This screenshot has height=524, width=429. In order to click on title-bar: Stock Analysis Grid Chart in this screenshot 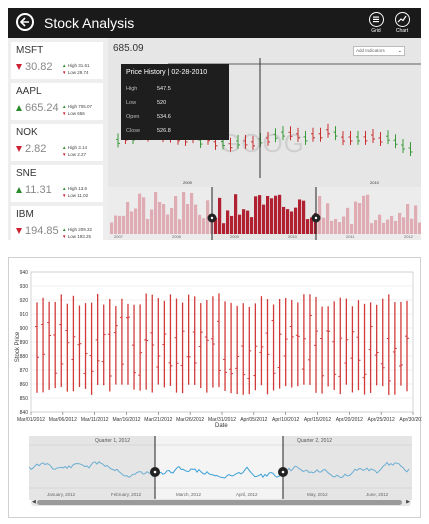, I will do `click(214, 23)`.